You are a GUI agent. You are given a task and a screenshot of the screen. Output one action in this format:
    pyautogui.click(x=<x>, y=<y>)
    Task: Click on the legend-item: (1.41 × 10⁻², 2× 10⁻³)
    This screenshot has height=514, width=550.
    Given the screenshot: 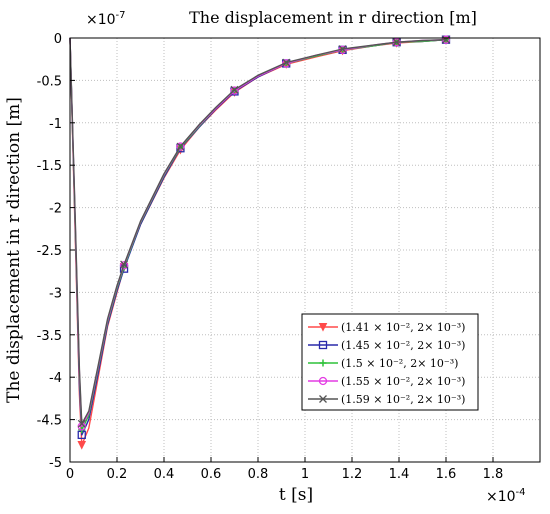 What is the action you would take?
    pyautogui.click(x=386, y=327)
    